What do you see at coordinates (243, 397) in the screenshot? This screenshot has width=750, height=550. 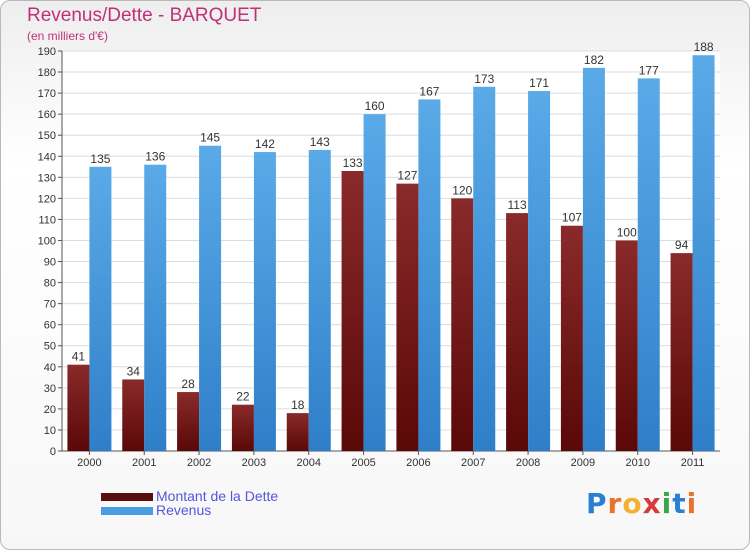 I see `data-label: 22` at bounding box center [243, 397].